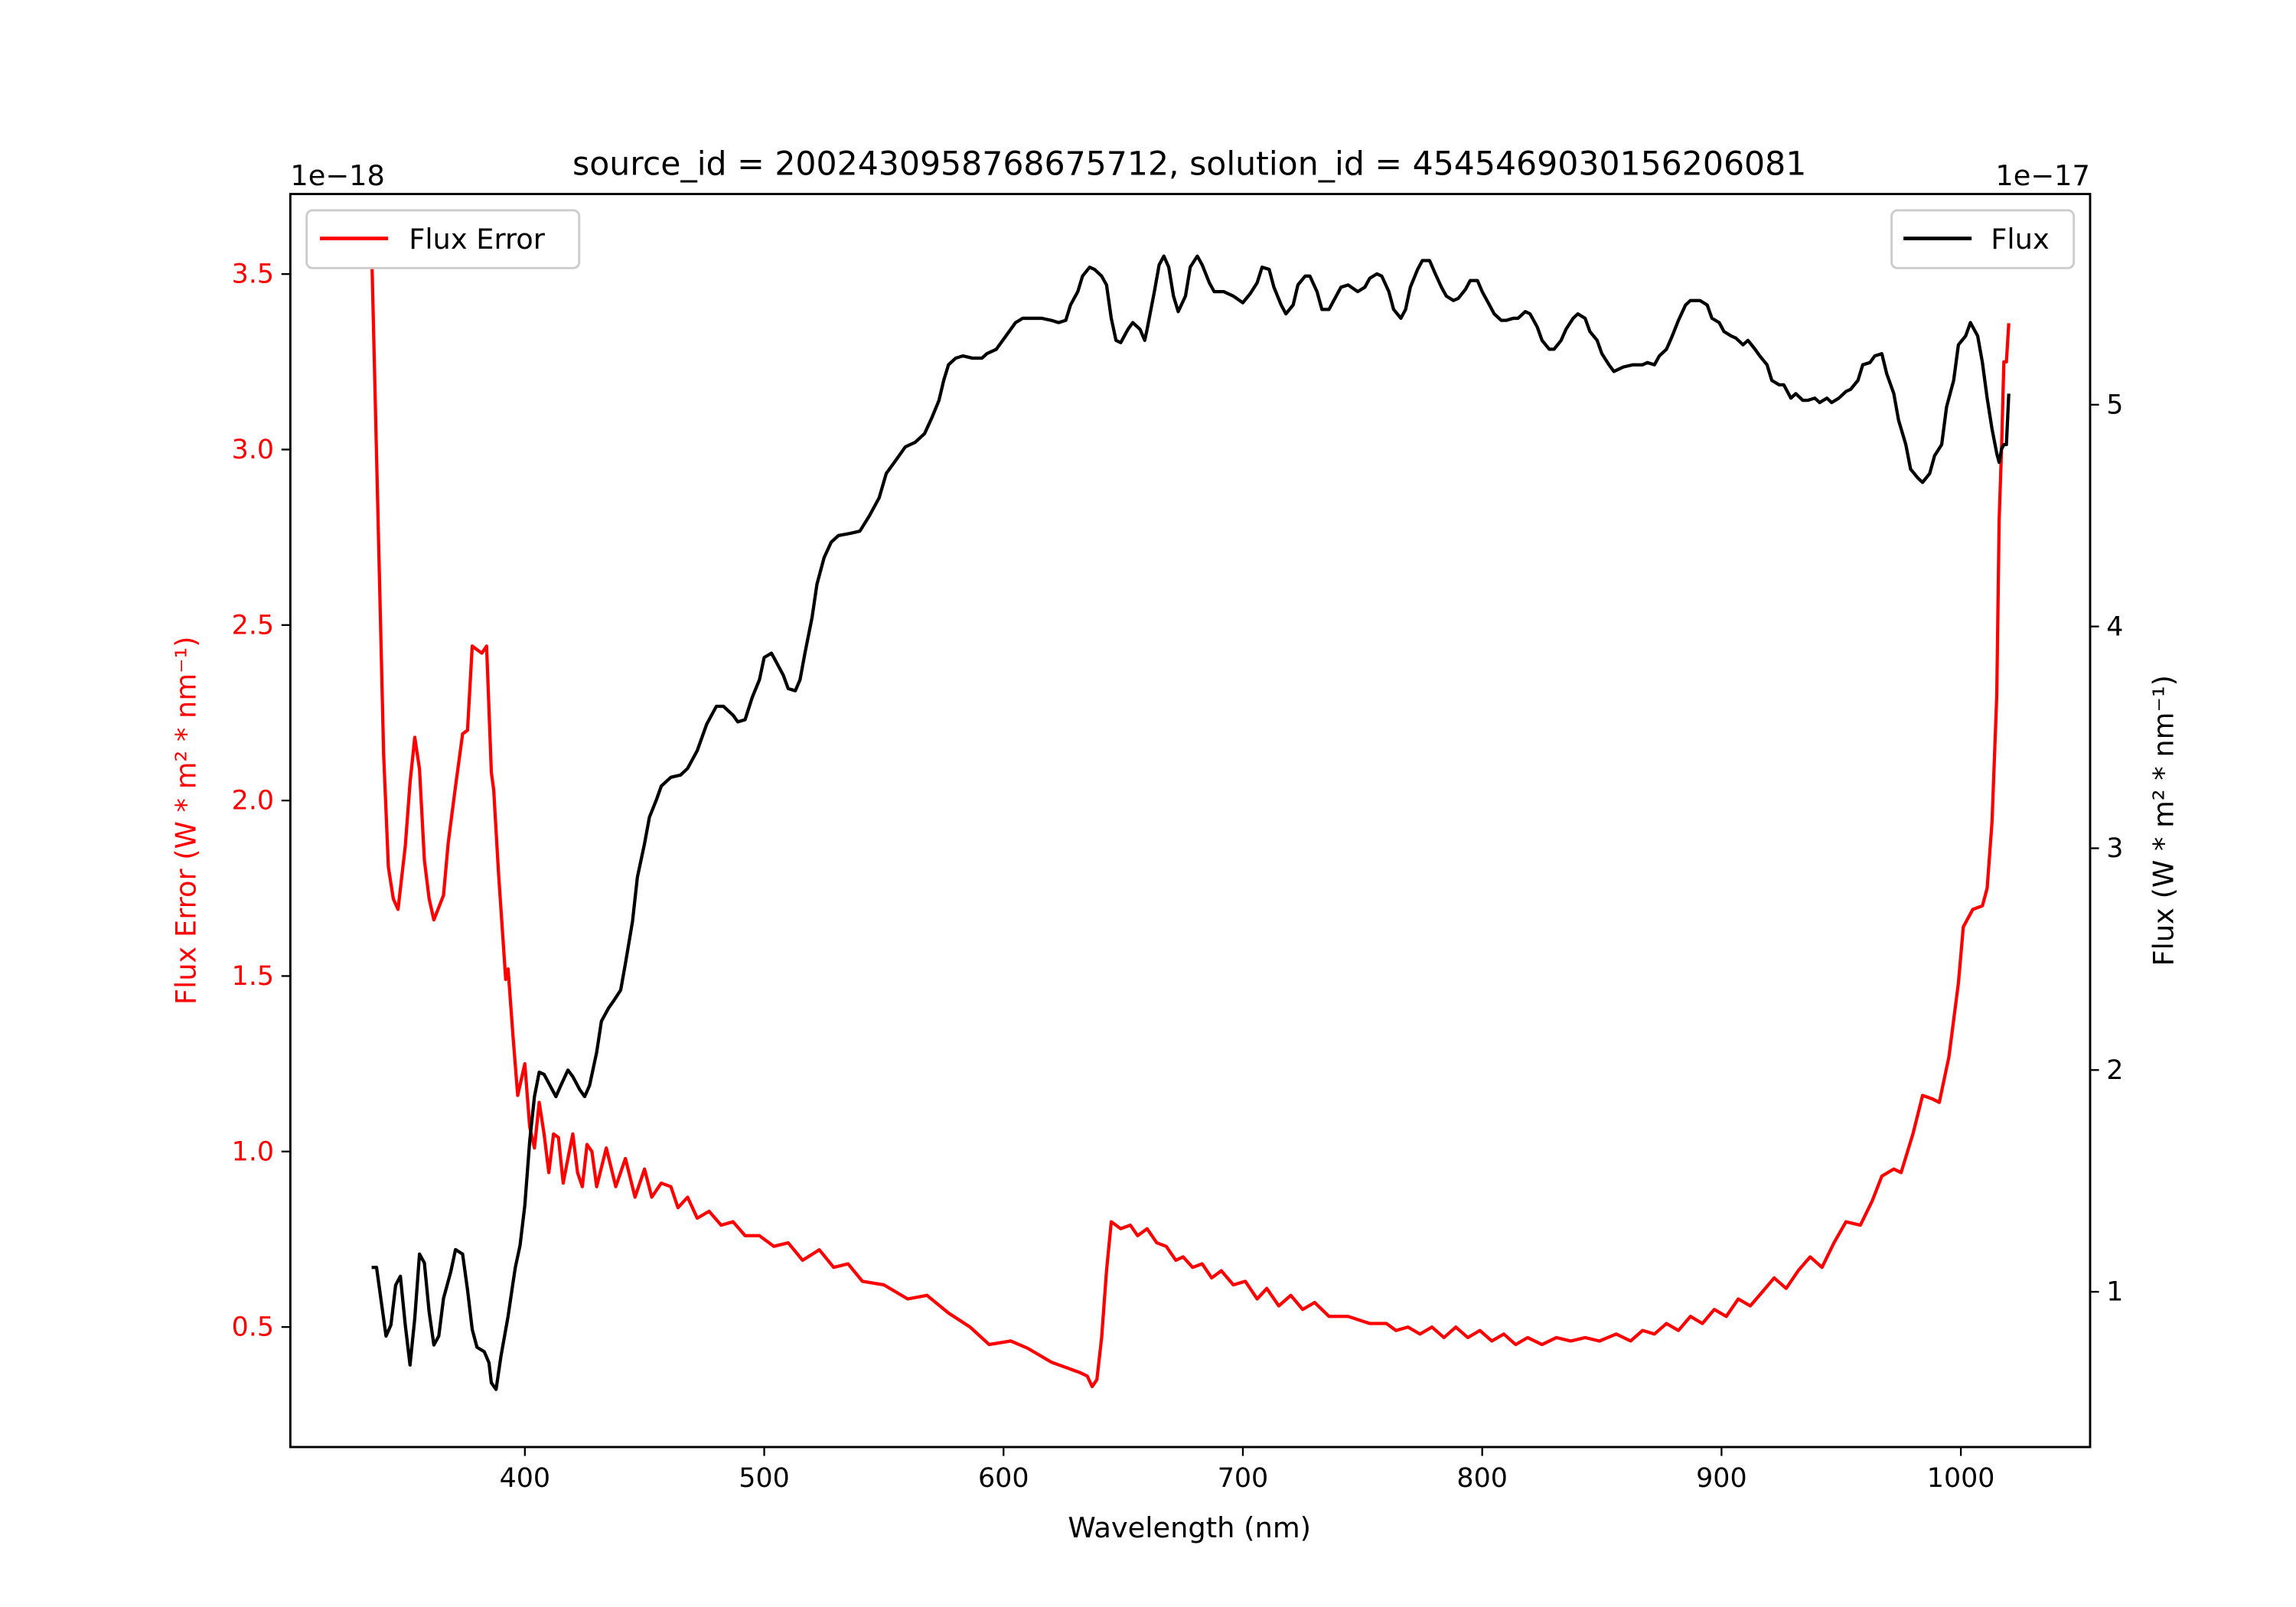 The width and height of the screenshot is (2296, 1607). What do you see at coordinates (253, 450) in the screenshot?
I see `left-y-tick-label: 3.0` at bounding box center [253, 450].